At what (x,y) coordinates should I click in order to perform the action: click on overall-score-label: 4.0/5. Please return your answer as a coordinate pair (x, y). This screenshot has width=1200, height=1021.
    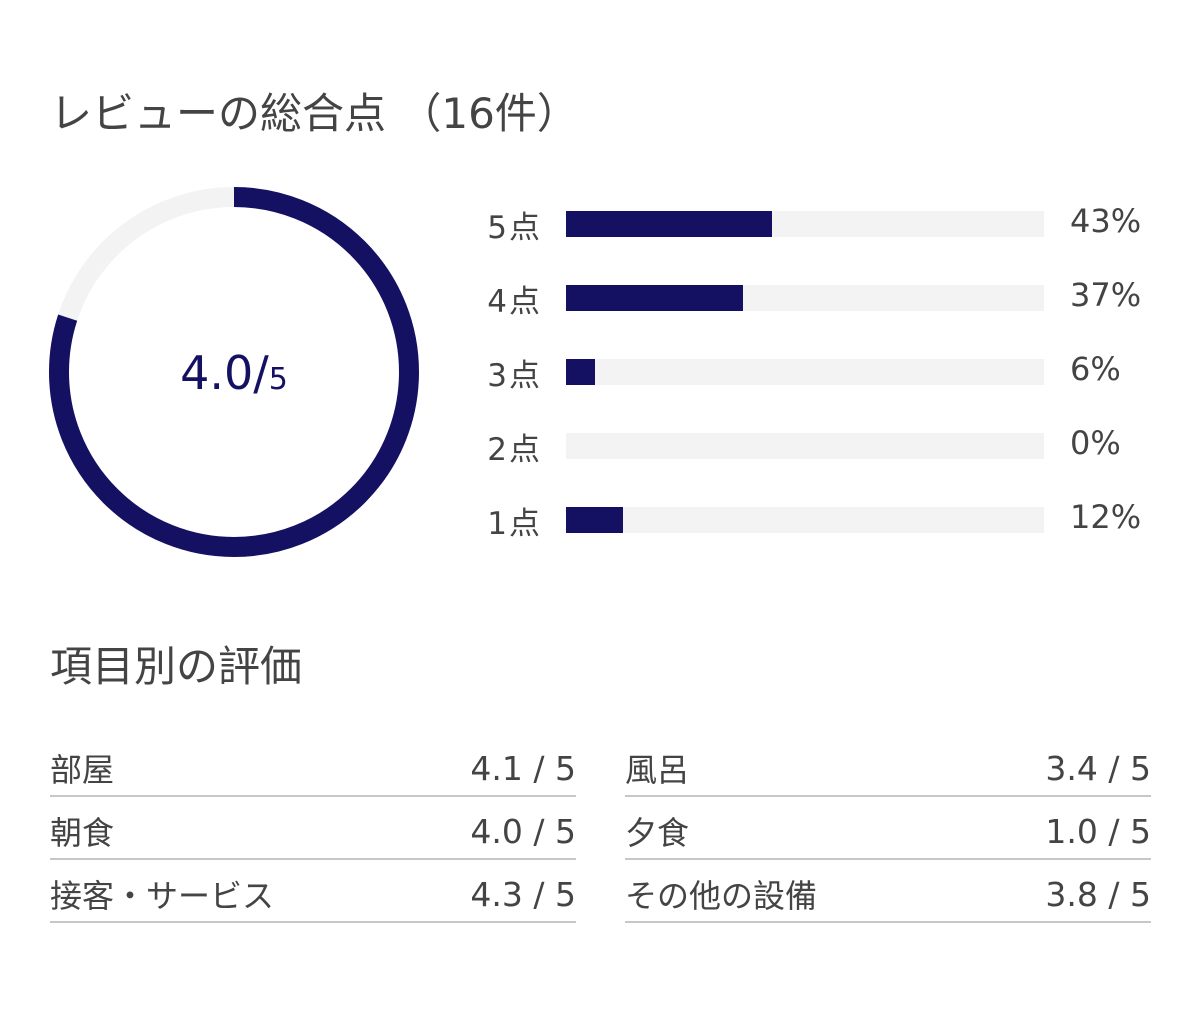
    Looking at the image, I should click on (234, 372).